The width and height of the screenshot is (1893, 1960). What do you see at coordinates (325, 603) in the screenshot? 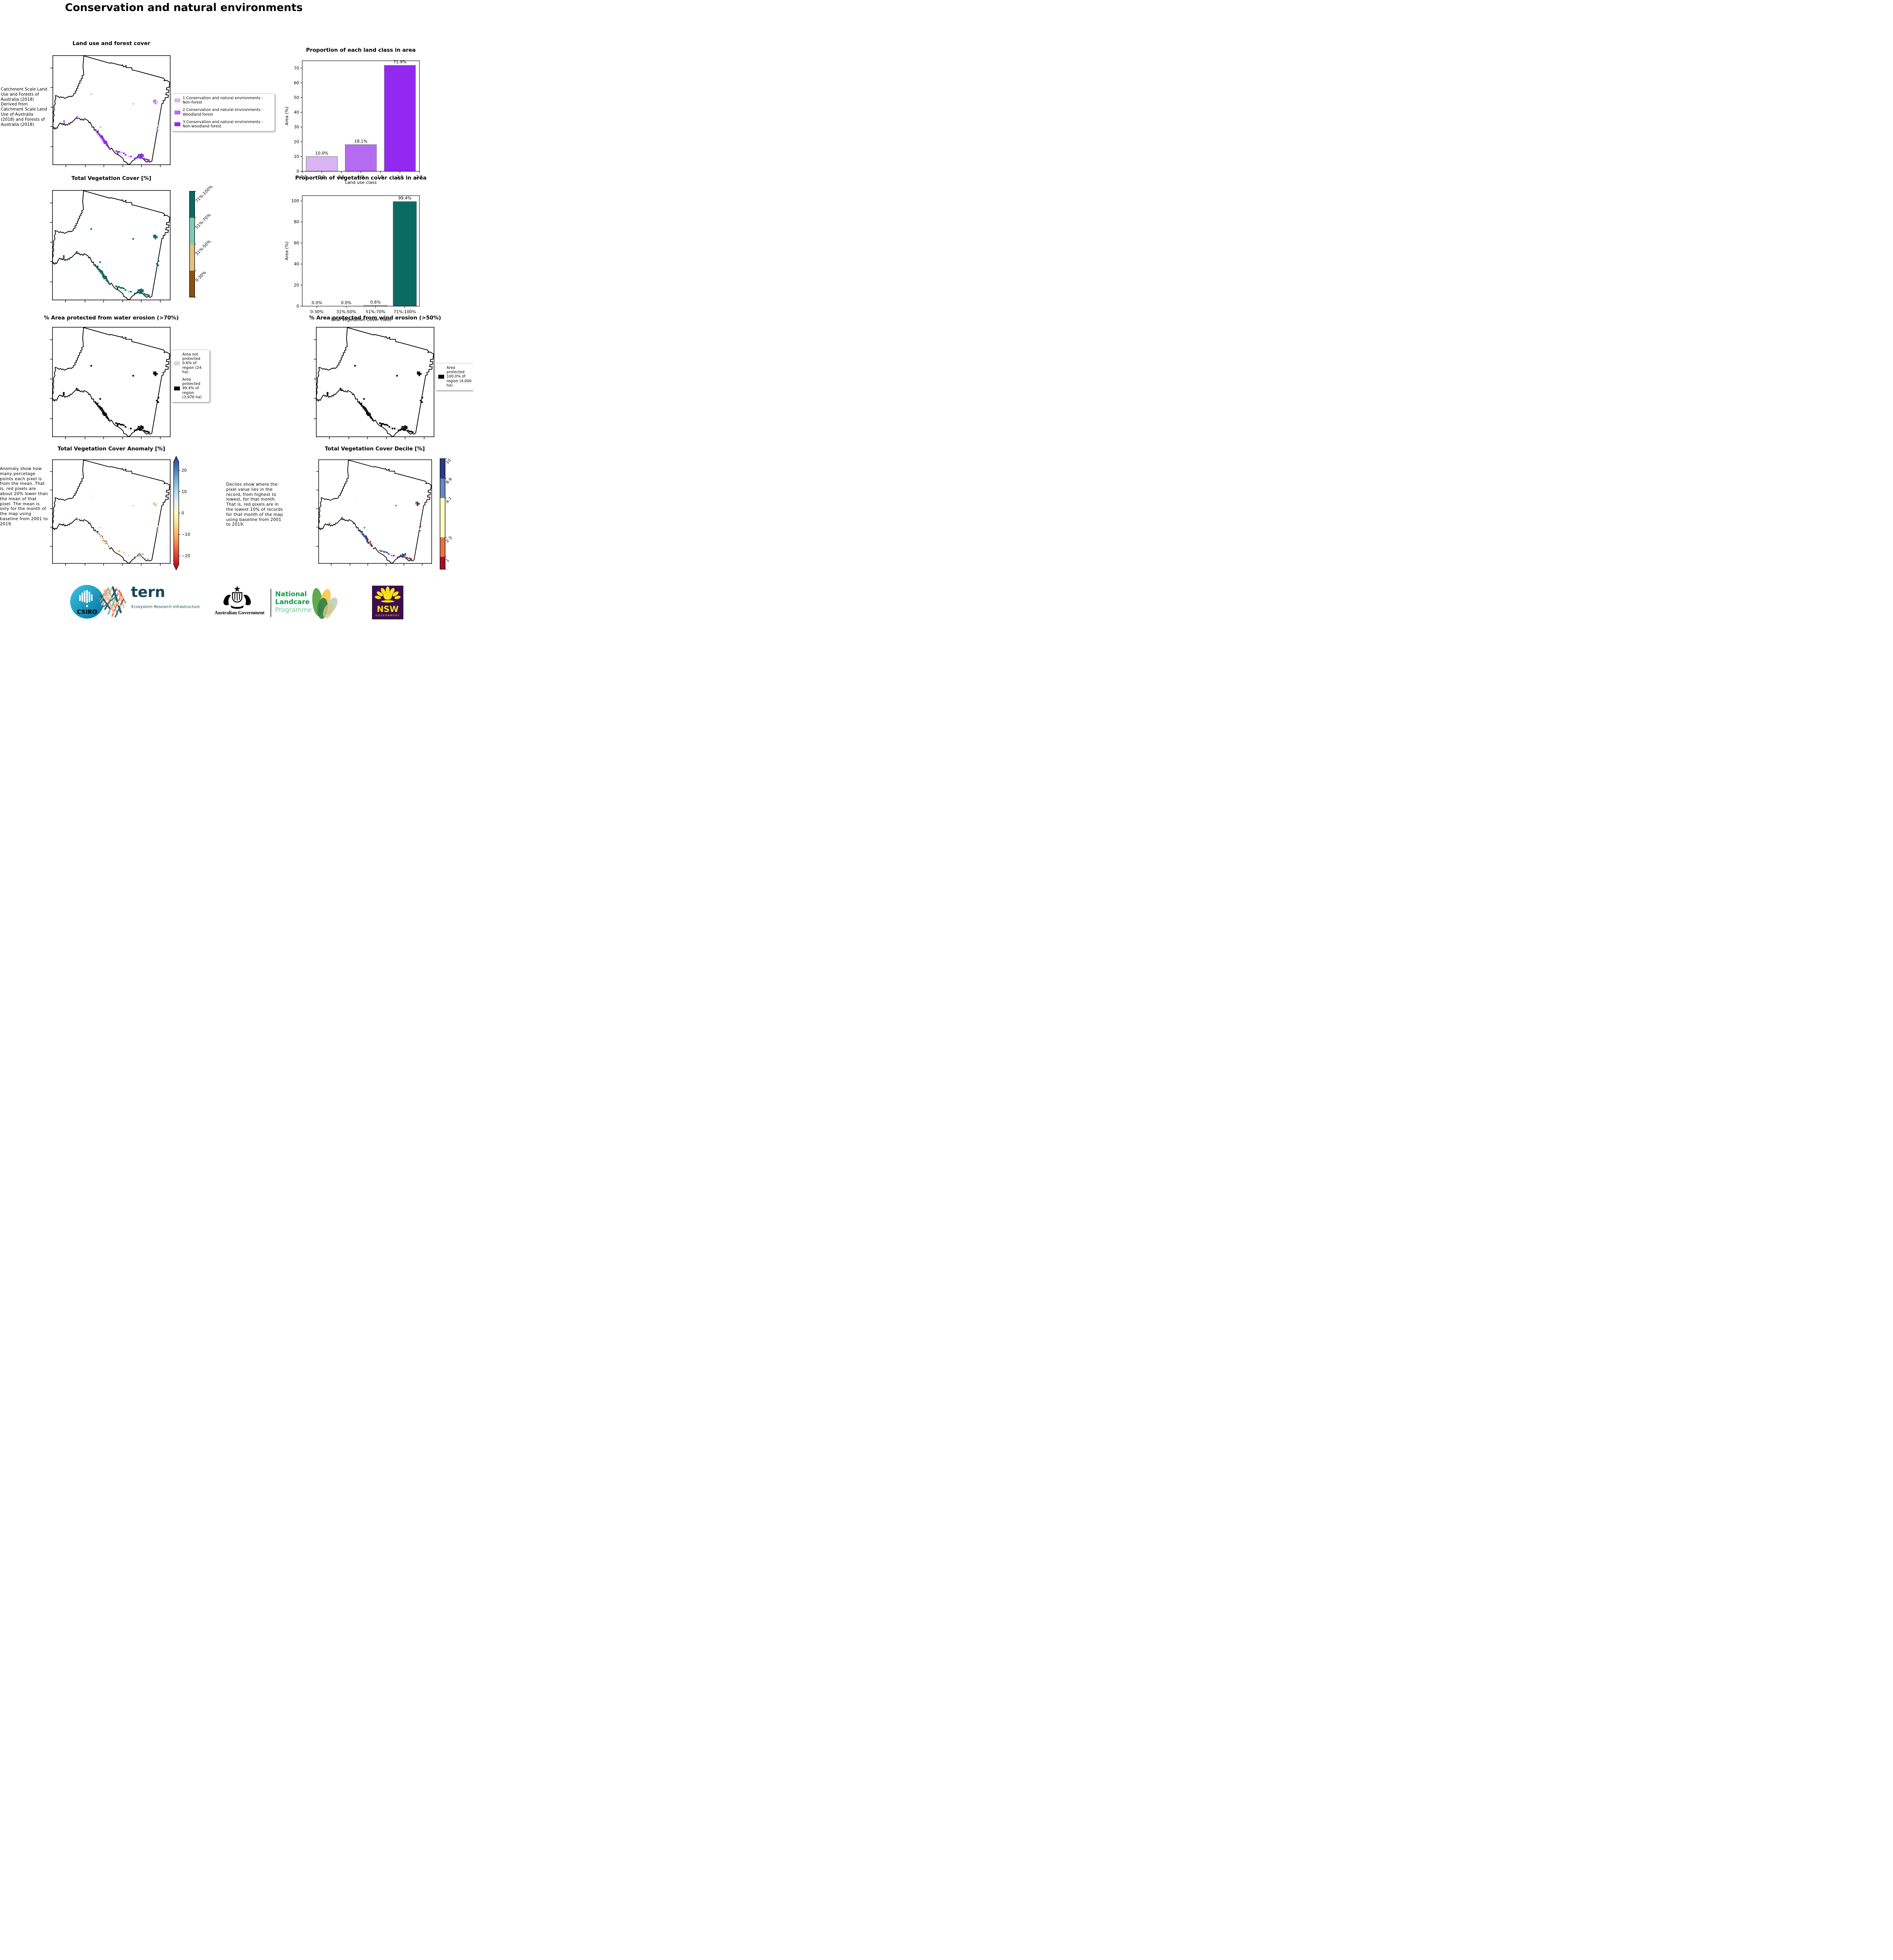
I see `landcare-leaves-icon` at bounding box center [325, 603].